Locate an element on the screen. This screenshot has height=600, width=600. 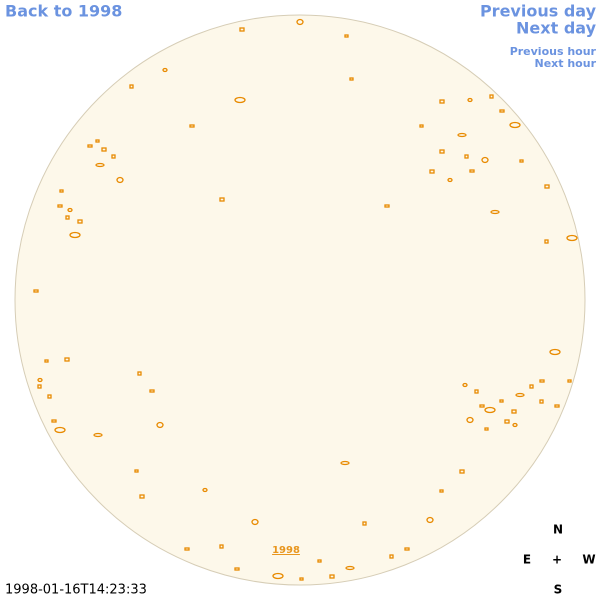
disk-year-link: 1998 is located at coordinates (286, 550).